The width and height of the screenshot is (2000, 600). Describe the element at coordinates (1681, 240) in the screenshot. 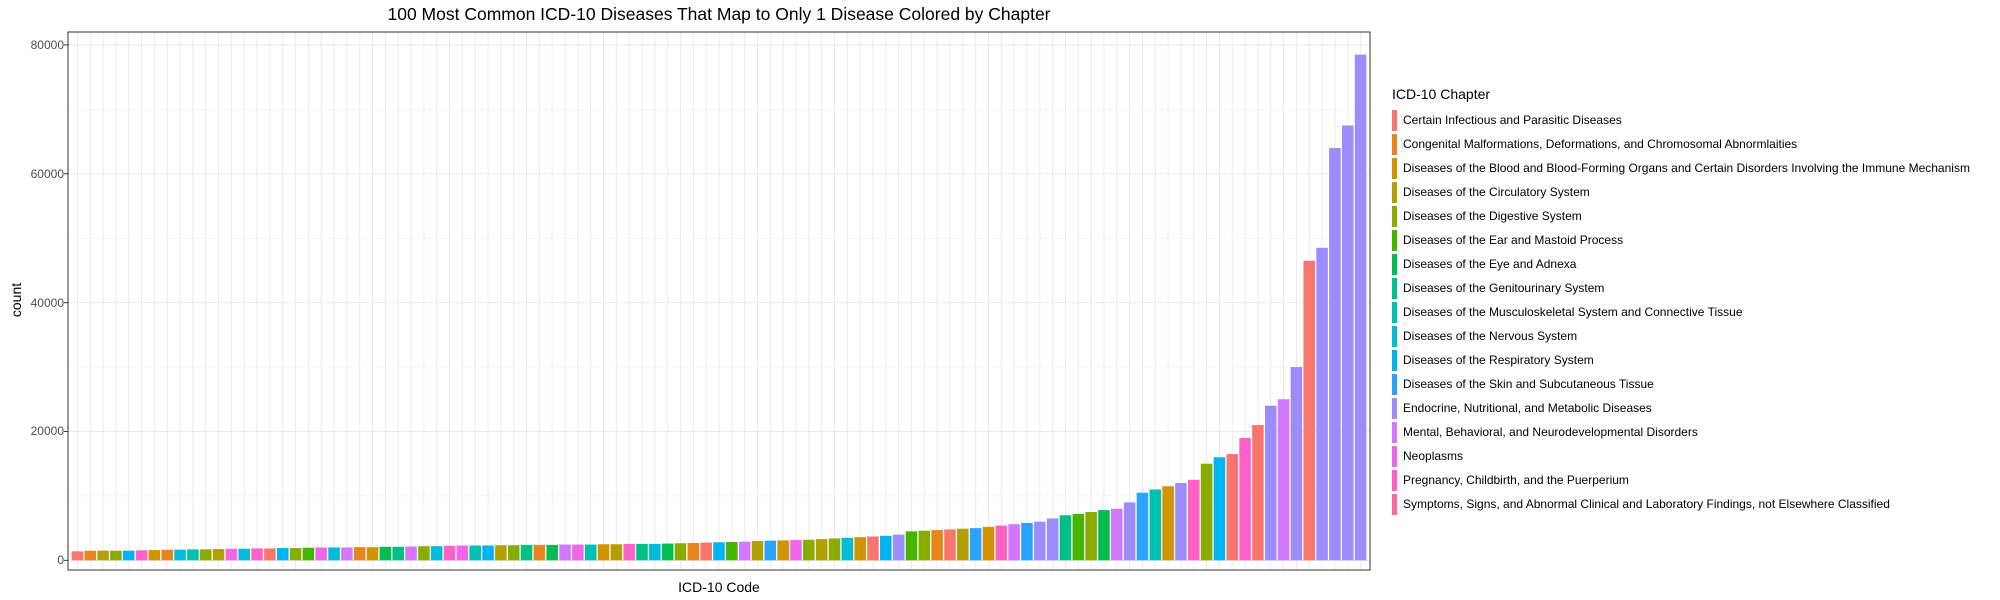

I see `legend-item: Diseases of the Ear and Mastoid Process` at that location.